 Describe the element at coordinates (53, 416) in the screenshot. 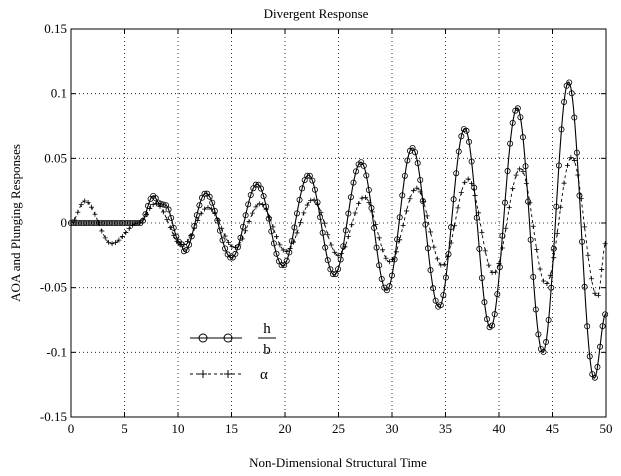

I see `y-tick-label: -0.15` at that location.